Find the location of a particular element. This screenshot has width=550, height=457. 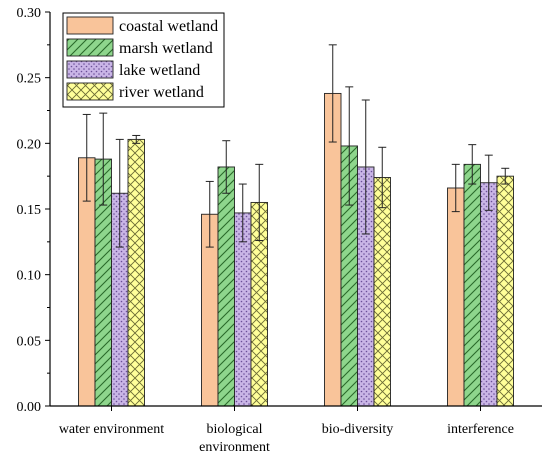

x-tick-label-line: water environment is located at coordinates (111, 429).